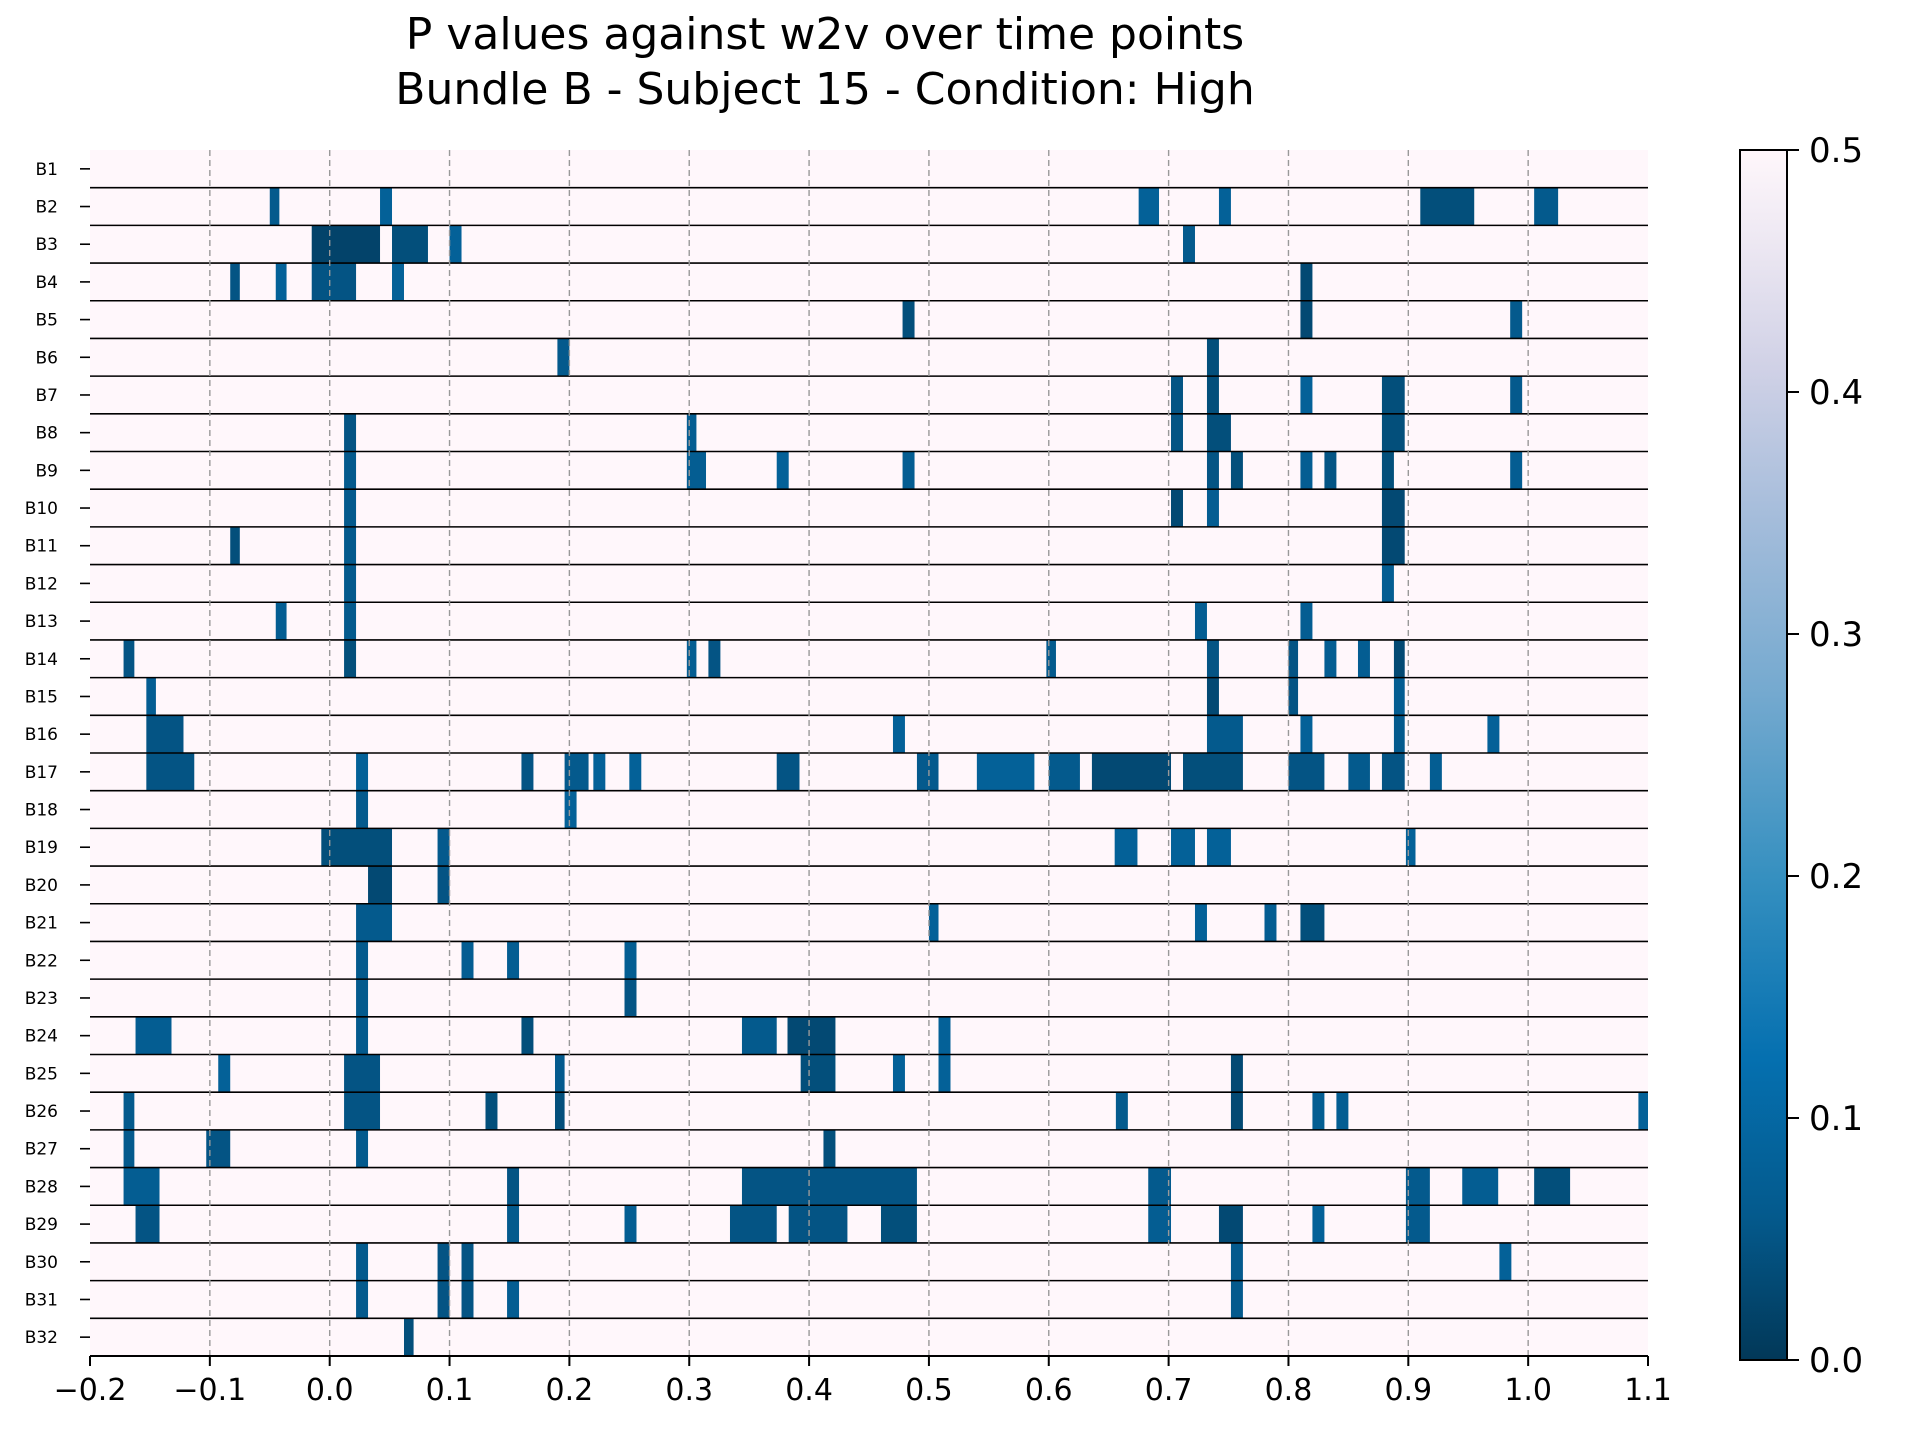 This screenshot has height=1440, width=1920. I want to click on row-label-B32: B32, so click(41, 1338).